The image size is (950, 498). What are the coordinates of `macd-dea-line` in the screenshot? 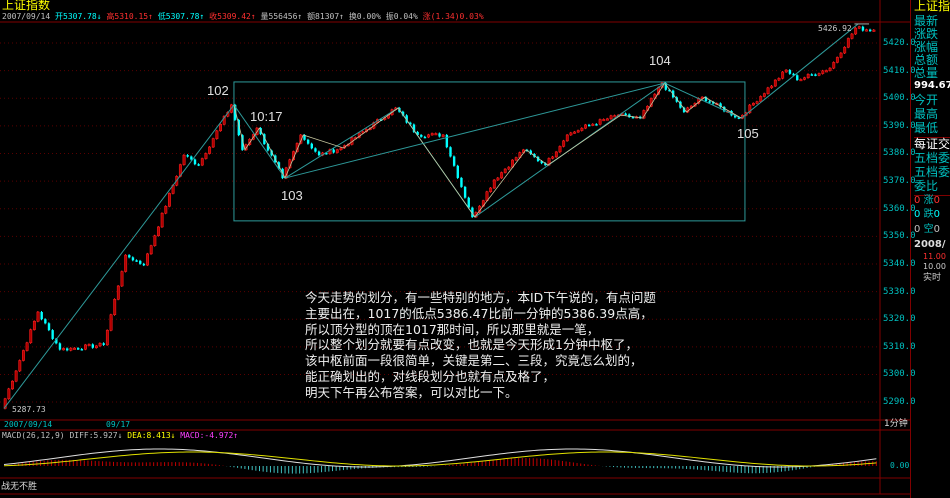 It's located at (440, 459).